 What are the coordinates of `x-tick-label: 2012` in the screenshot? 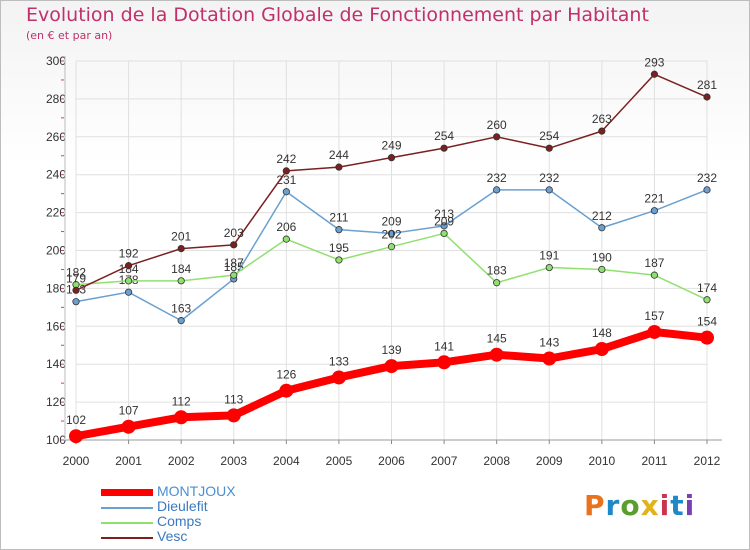 It's located at (707, 461).